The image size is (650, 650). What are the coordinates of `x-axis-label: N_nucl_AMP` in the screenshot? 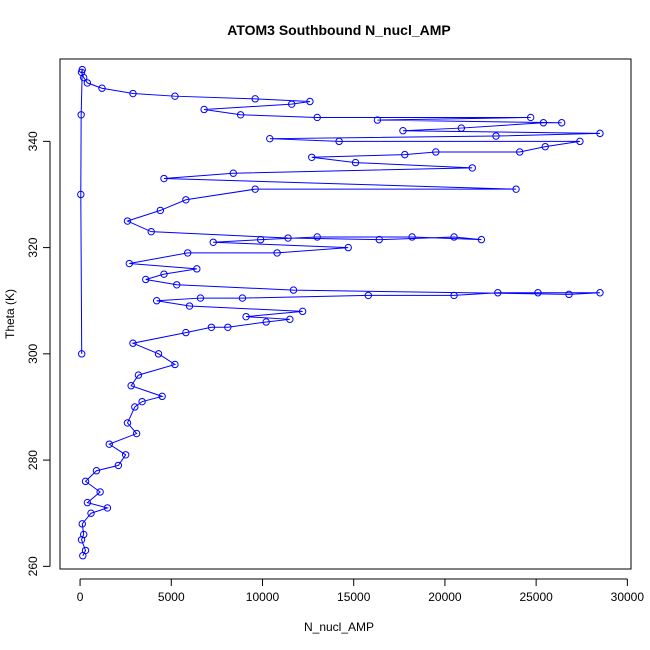 It's located at (339, 627).